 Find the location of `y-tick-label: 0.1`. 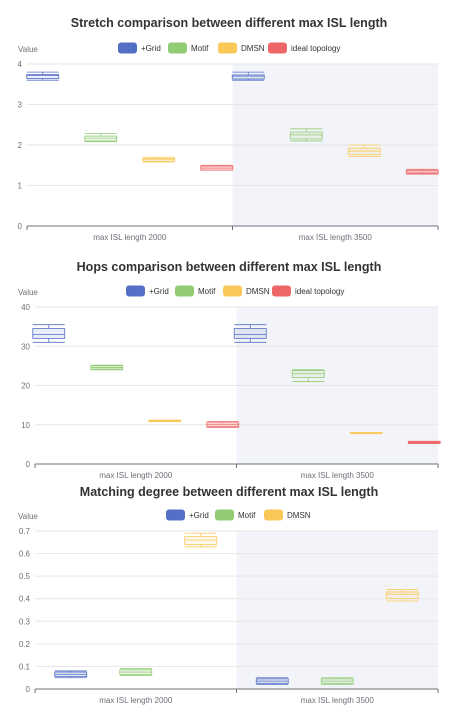

y-tick-label: 0.1 is located at coordinates (25, 666).